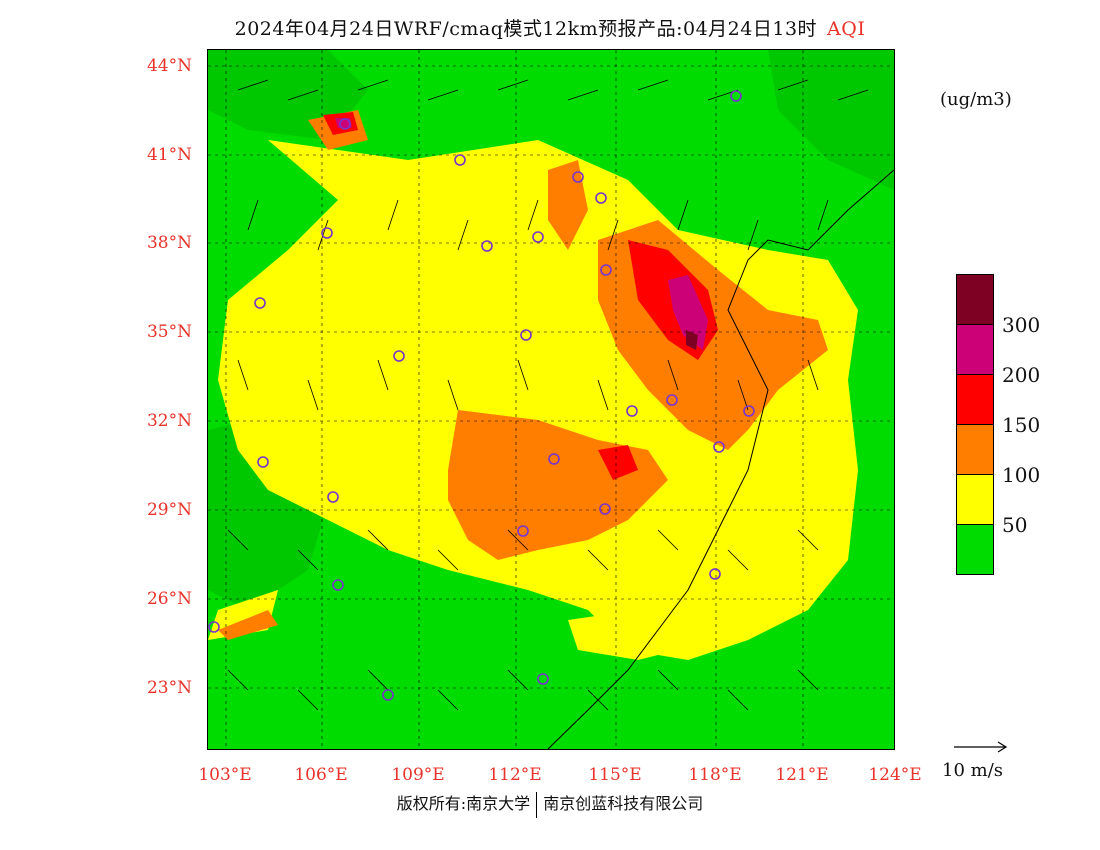 This screenshot has width=1100, height=850. I want to click on lon-label-118: 118°E, so click(715, 775).